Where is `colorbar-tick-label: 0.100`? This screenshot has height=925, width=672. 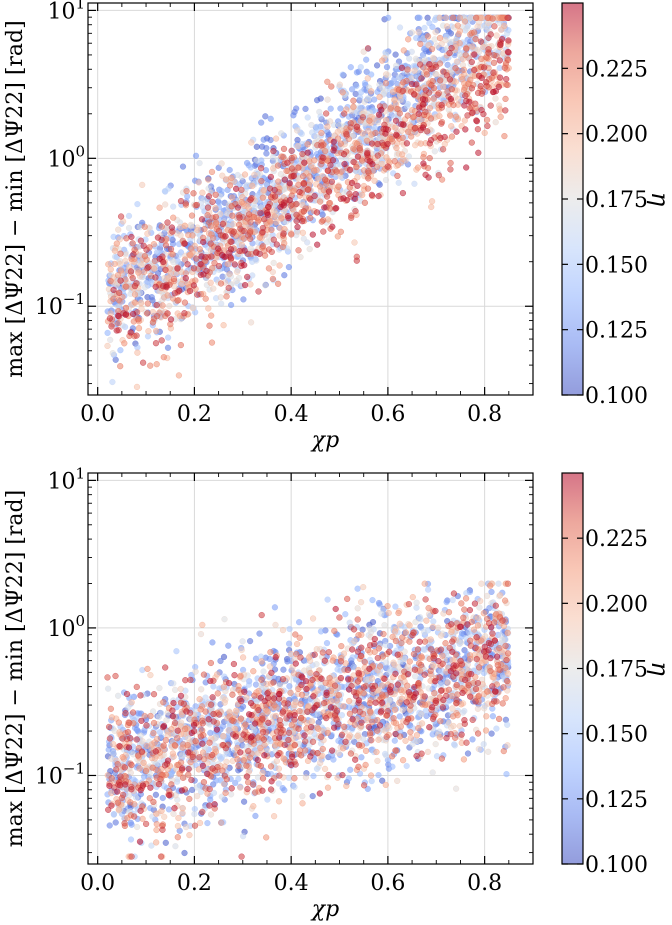
colorbar-tick-label: 0.100 is located at coordinates (616, 396).